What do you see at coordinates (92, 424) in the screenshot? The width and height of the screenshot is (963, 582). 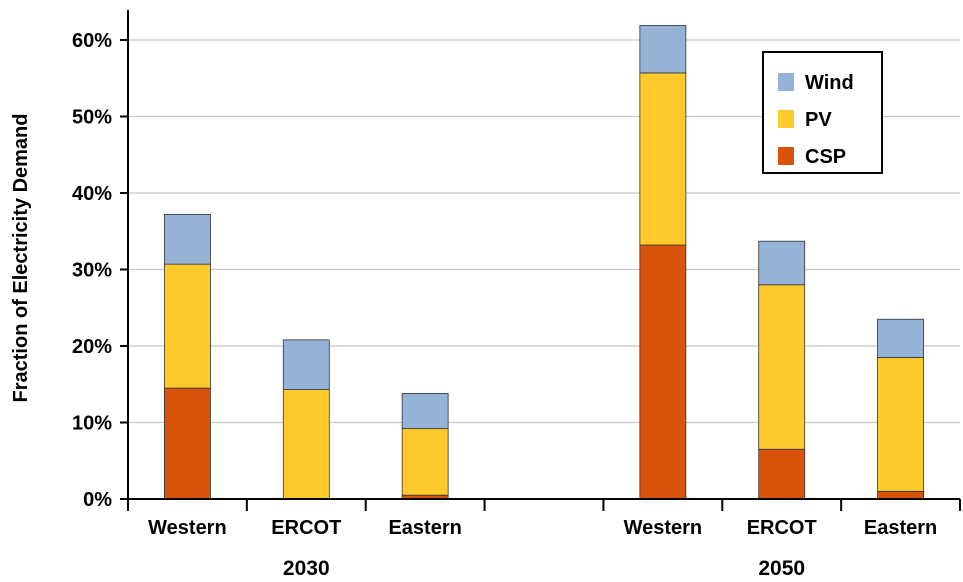 I see `y-tick-label: 10%` at bounding box center [92, 424].